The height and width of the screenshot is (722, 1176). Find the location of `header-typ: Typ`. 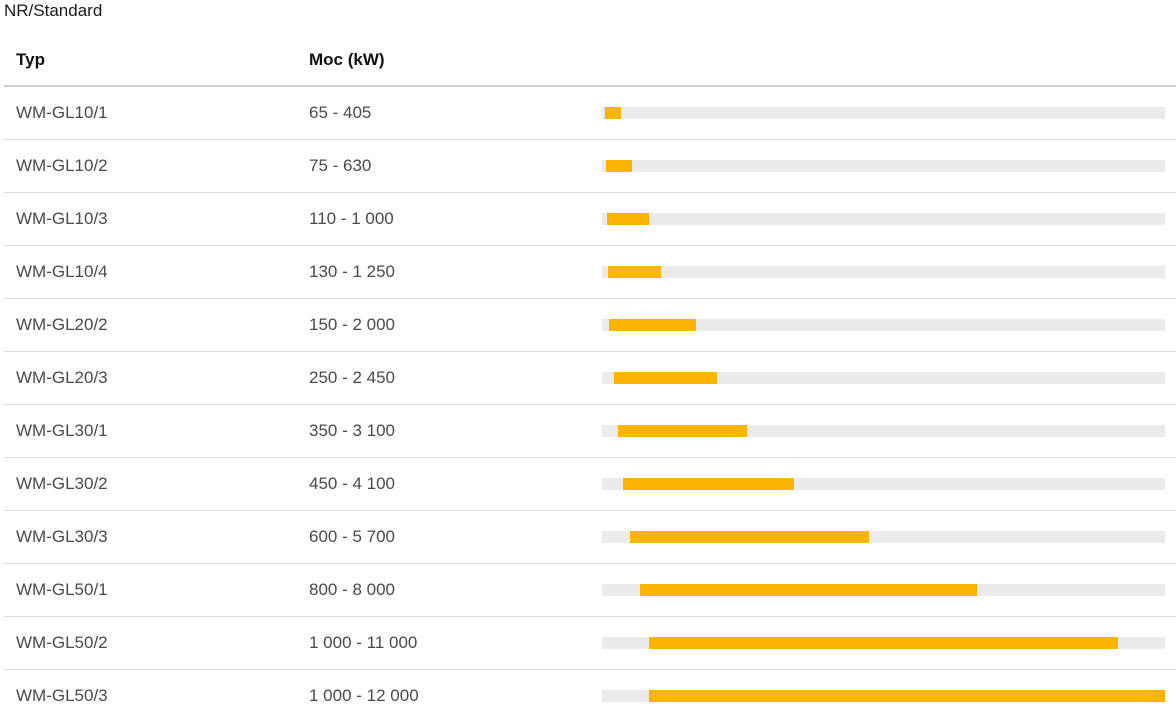

header-typ: Typ is located at coordinates (30, 59).